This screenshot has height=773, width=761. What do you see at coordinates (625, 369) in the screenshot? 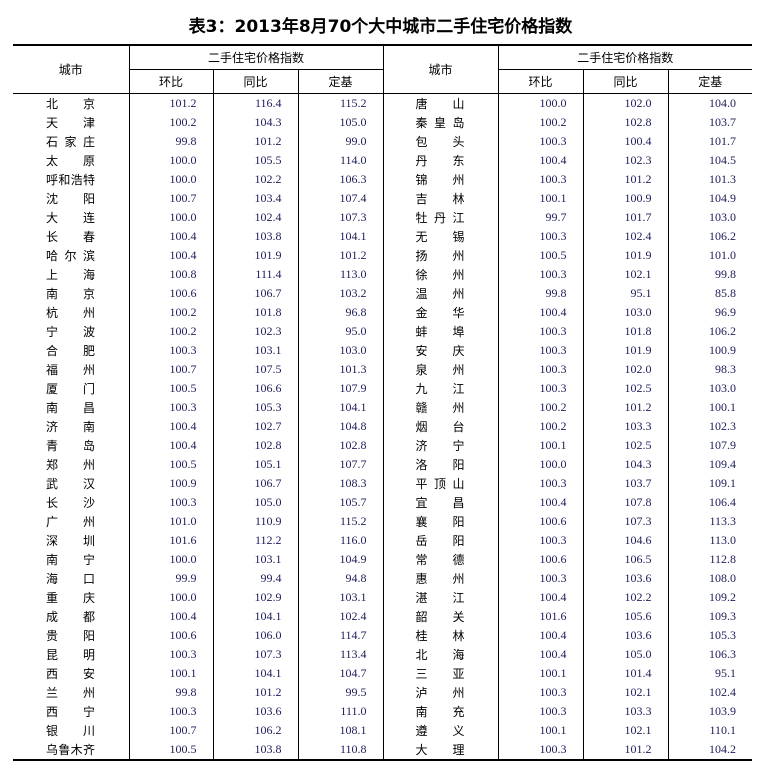
I see `right-yoy-value: 102.0` at bounding box center [625, 369].